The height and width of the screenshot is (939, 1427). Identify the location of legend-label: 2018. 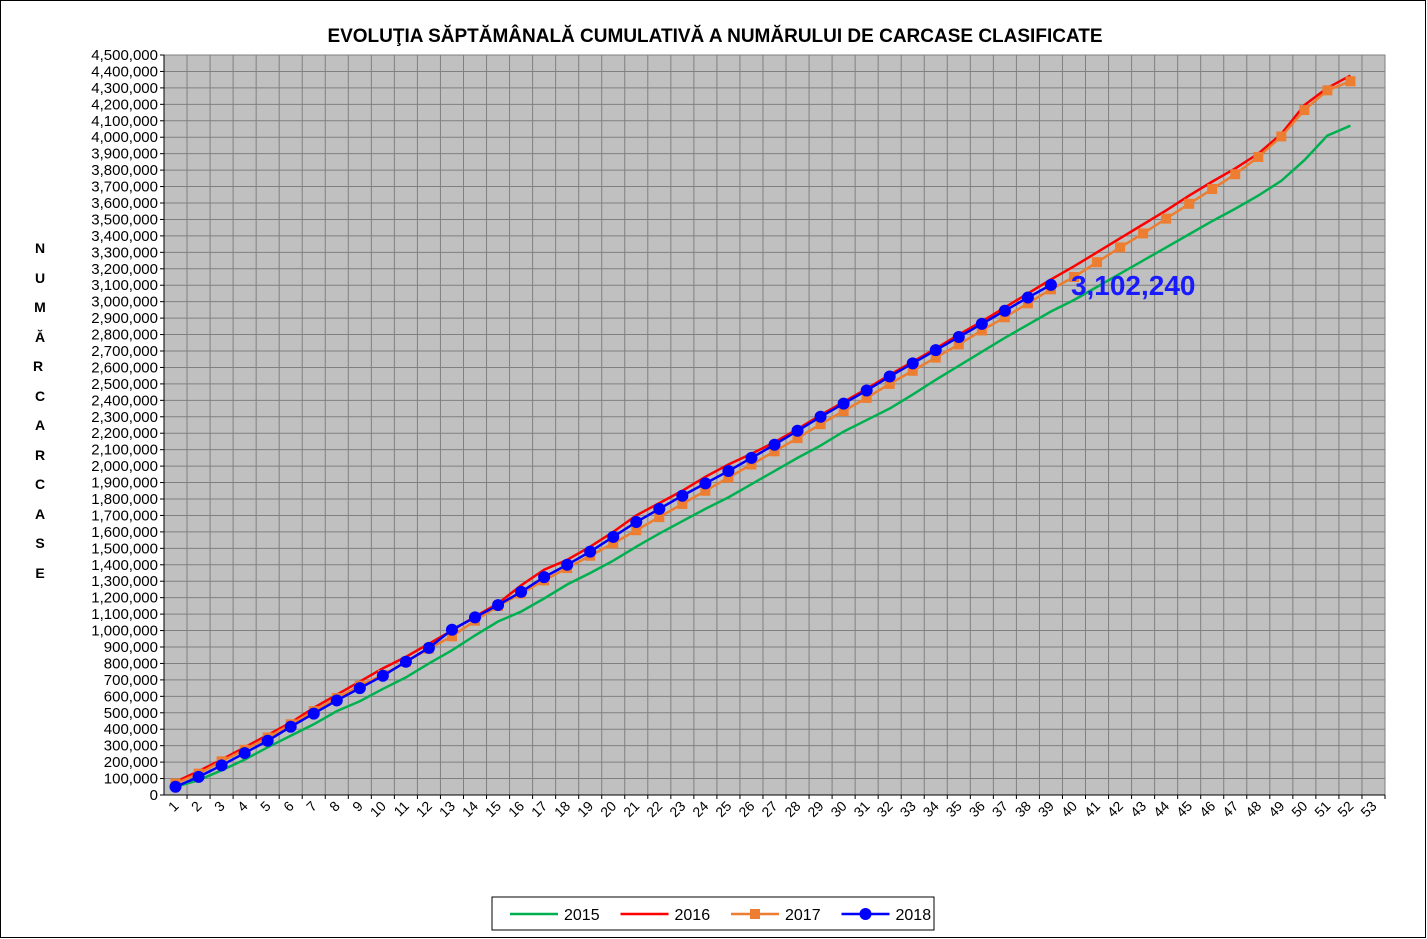
(914, 915).